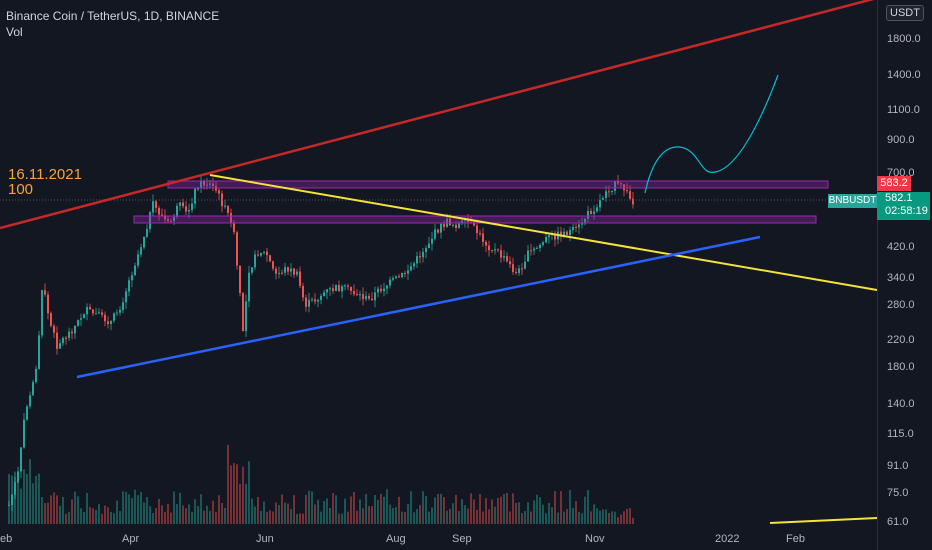 The width and height of the screenshot is (932, 550). What do you see at coordinates (795, 539) in the screenshot?
I see `time-tick: Feb` at bounding box center [795, 539].